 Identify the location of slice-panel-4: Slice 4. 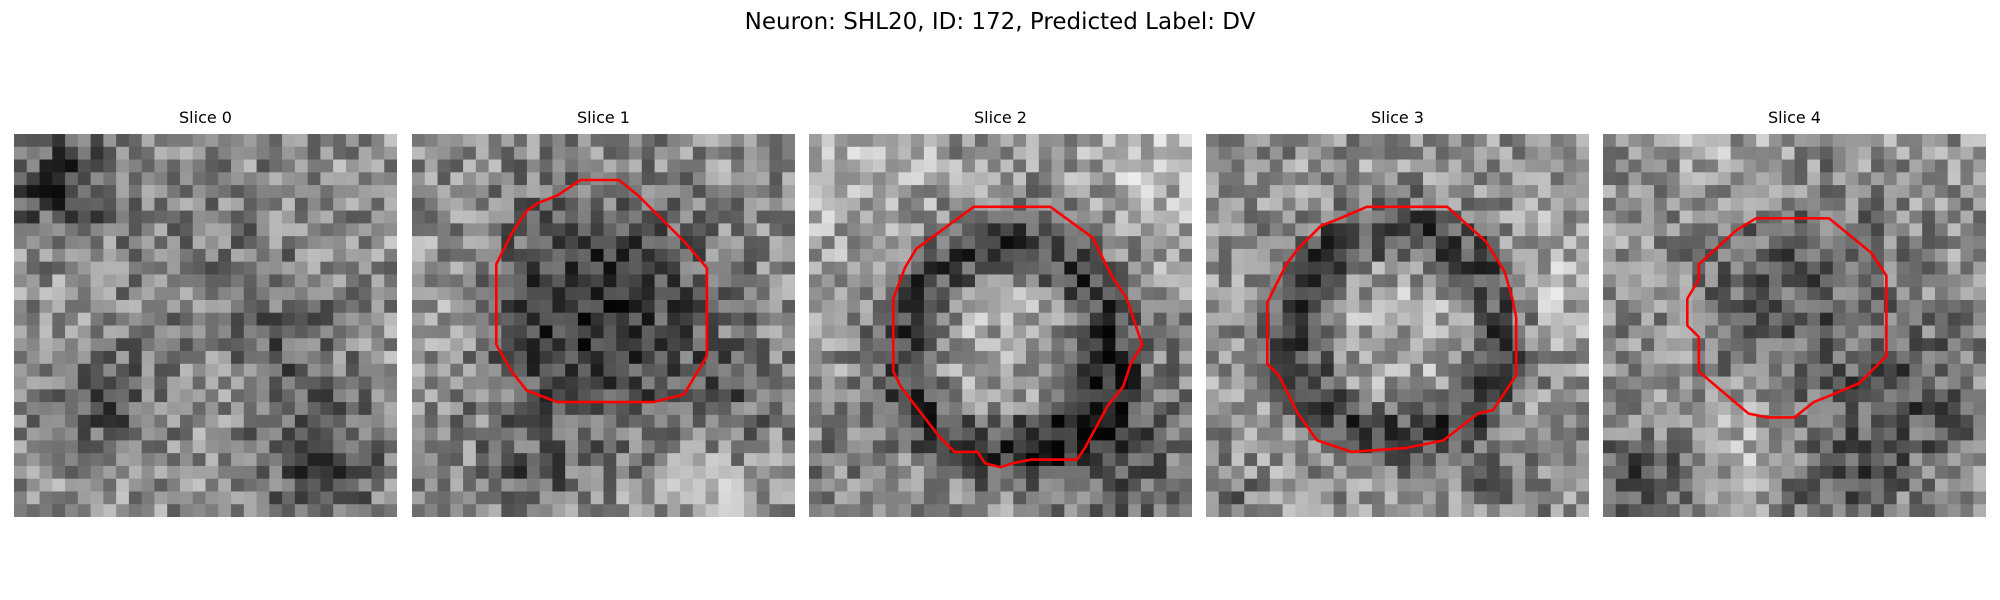
(1794, 314).